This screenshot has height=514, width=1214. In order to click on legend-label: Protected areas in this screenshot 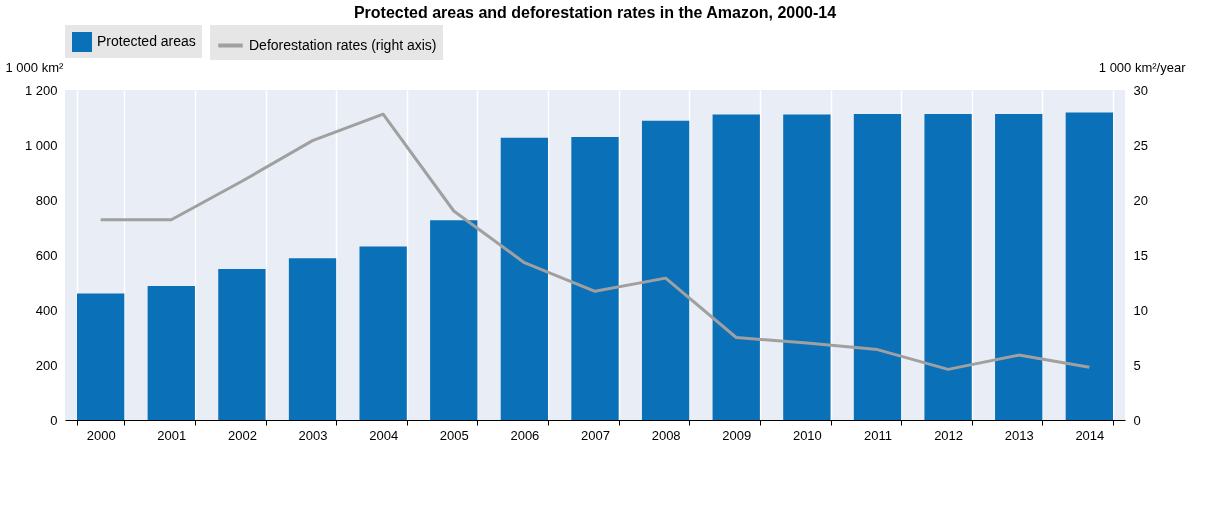, I will do `click(146, 41)`.